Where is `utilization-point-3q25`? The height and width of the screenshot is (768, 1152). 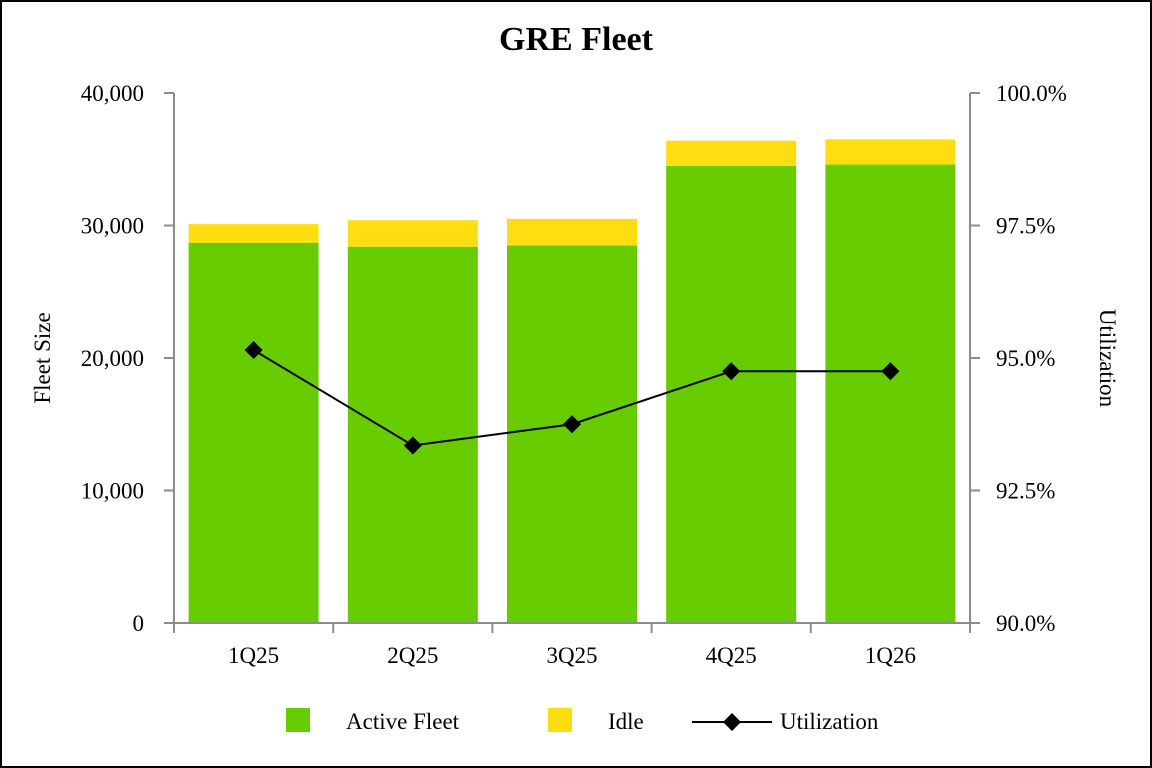 utilization-point-3q25 is located at coordinates (572, 424).